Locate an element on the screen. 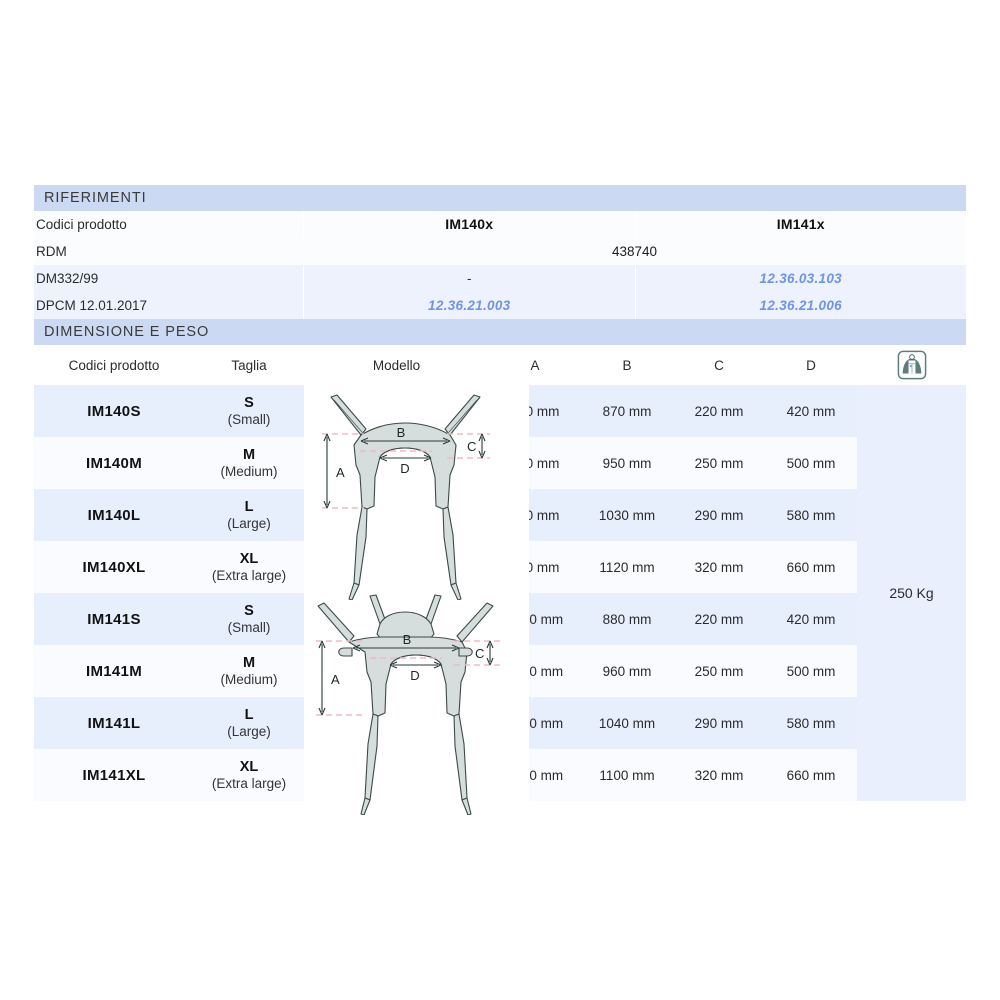  section-header-riferimenti: RIFERIMENTI is located at coordinates (500, 198).